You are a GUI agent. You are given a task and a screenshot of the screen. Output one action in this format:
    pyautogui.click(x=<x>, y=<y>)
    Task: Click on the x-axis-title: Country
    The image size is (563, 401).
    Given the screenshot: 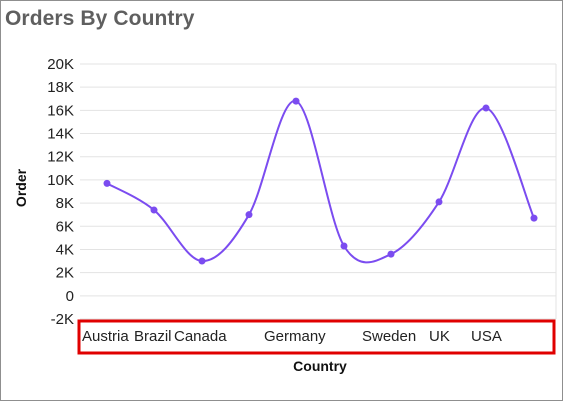 What is the action you would take?
    pyautogui.click(x=320, y=366)
    